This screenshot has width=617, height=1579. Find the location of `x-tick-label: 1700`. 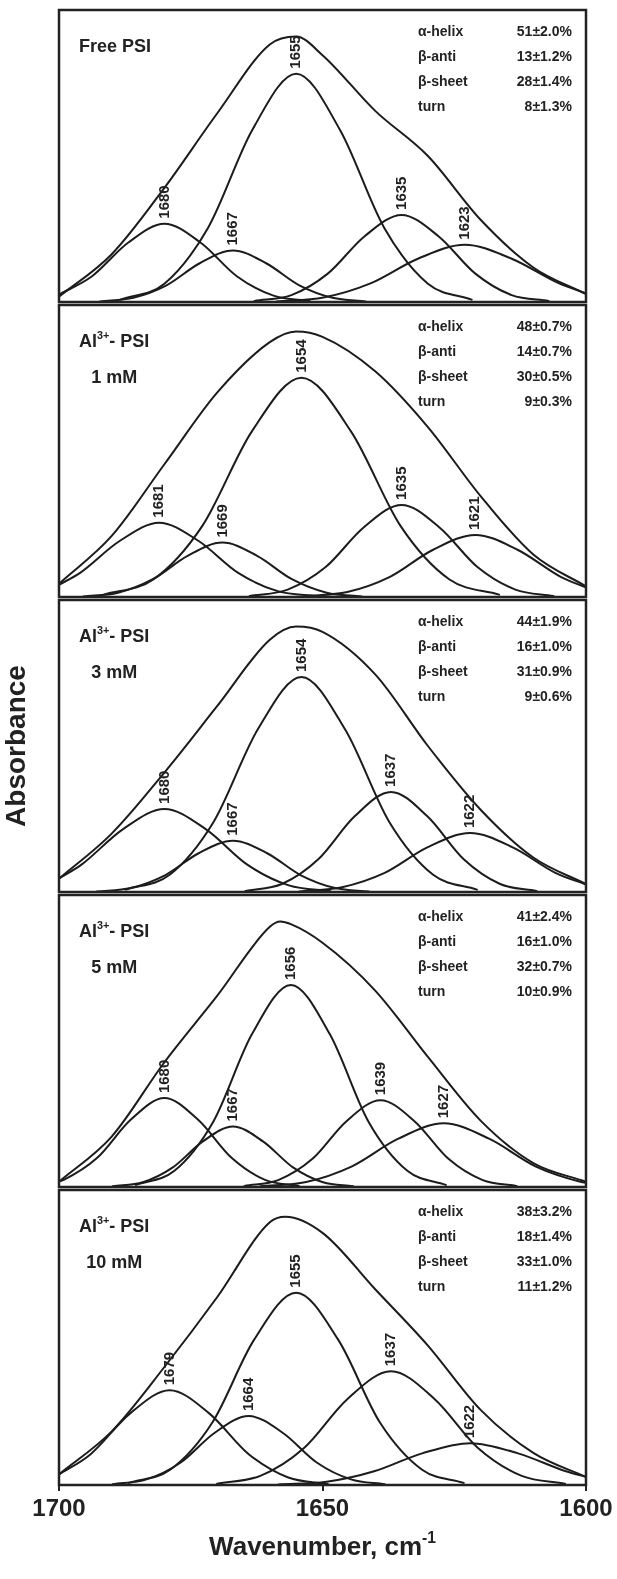

x-tick-label: 1700 is located at coordinates (59, 1508).